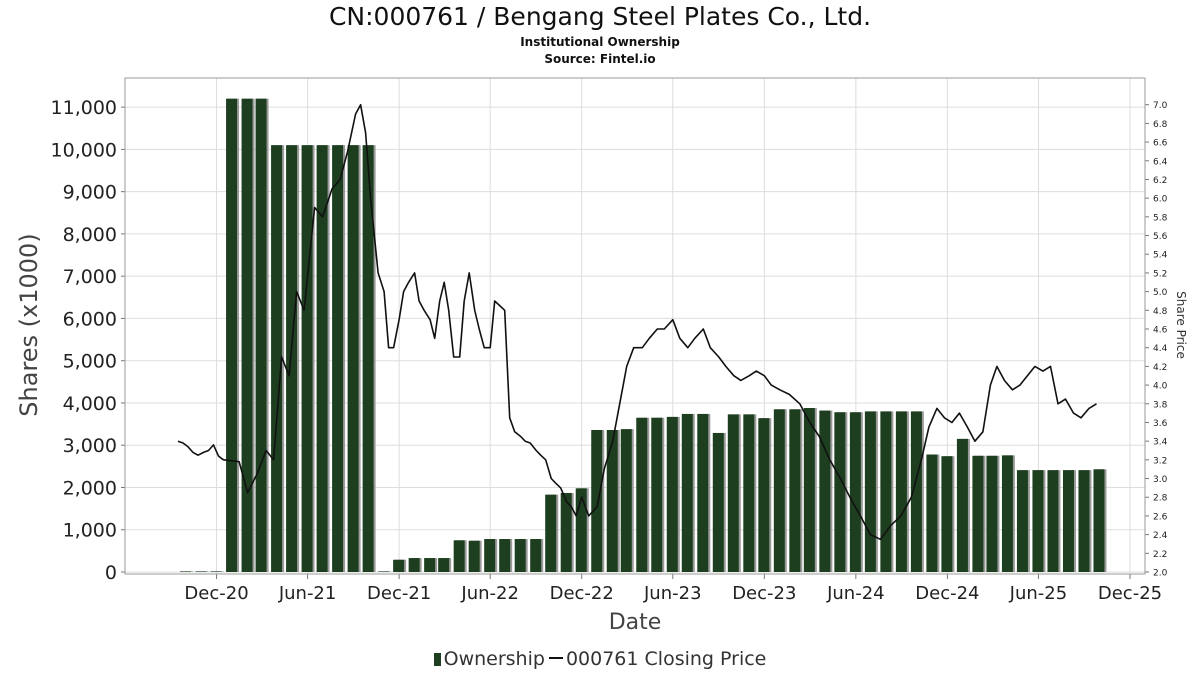 The height and width of the screenshot is (675, 1200). What do you see at coordinates (1160, 181) in the screenshot?
I see `y2-tick-label: 6.2` at bounding box center [1160, 181].